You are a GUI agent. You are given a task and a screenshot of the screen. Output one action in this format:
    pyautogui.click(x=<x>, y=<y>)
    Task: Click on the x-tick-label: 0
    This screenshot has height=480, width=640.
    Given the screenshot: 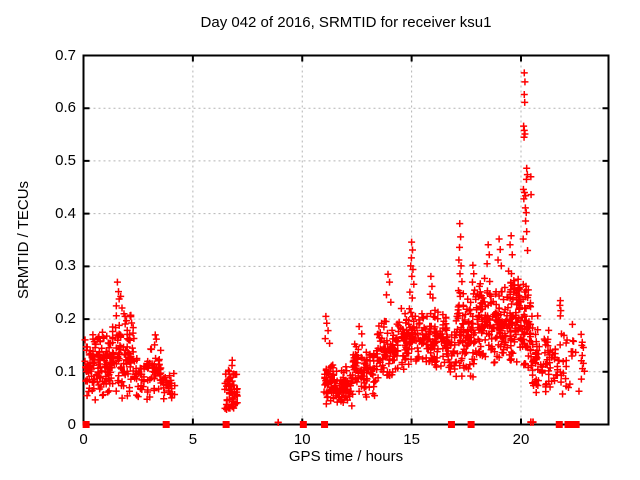 What is the action you would take?
    pyautogui.click(x=83, y=439)
    